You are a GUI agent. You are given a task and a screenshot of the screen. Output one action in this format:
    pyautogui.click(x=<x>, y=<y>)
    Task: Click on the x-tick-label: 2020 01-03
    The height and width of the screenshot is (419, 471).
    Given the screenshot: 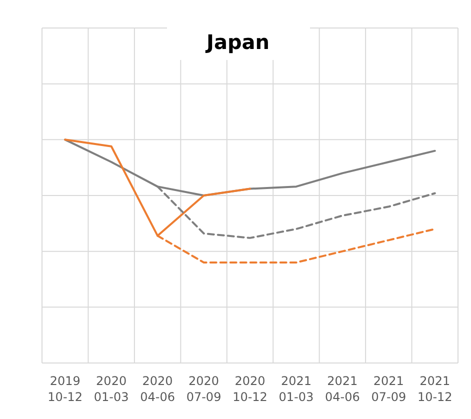 What is the action you would take?
    pyautogui.click(x=111, y=389)
    